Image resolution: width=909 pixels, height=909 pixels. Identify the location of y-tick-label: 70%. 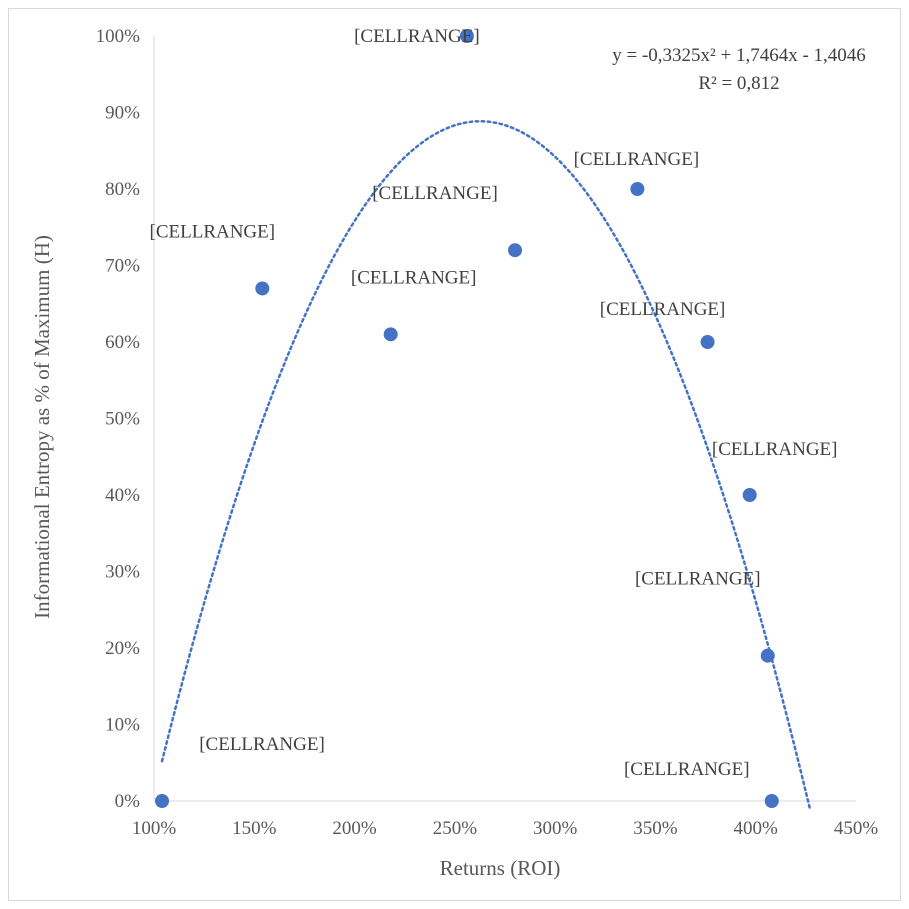
(122, 266).